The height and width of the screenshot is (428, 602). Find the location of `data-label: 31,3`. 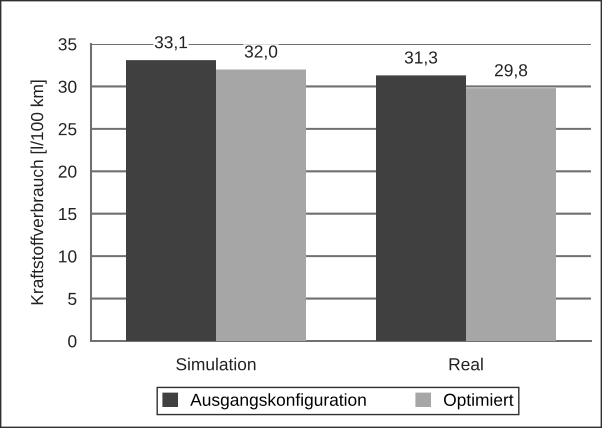

data-label: 31,3 is located at coordinates (421, 58).